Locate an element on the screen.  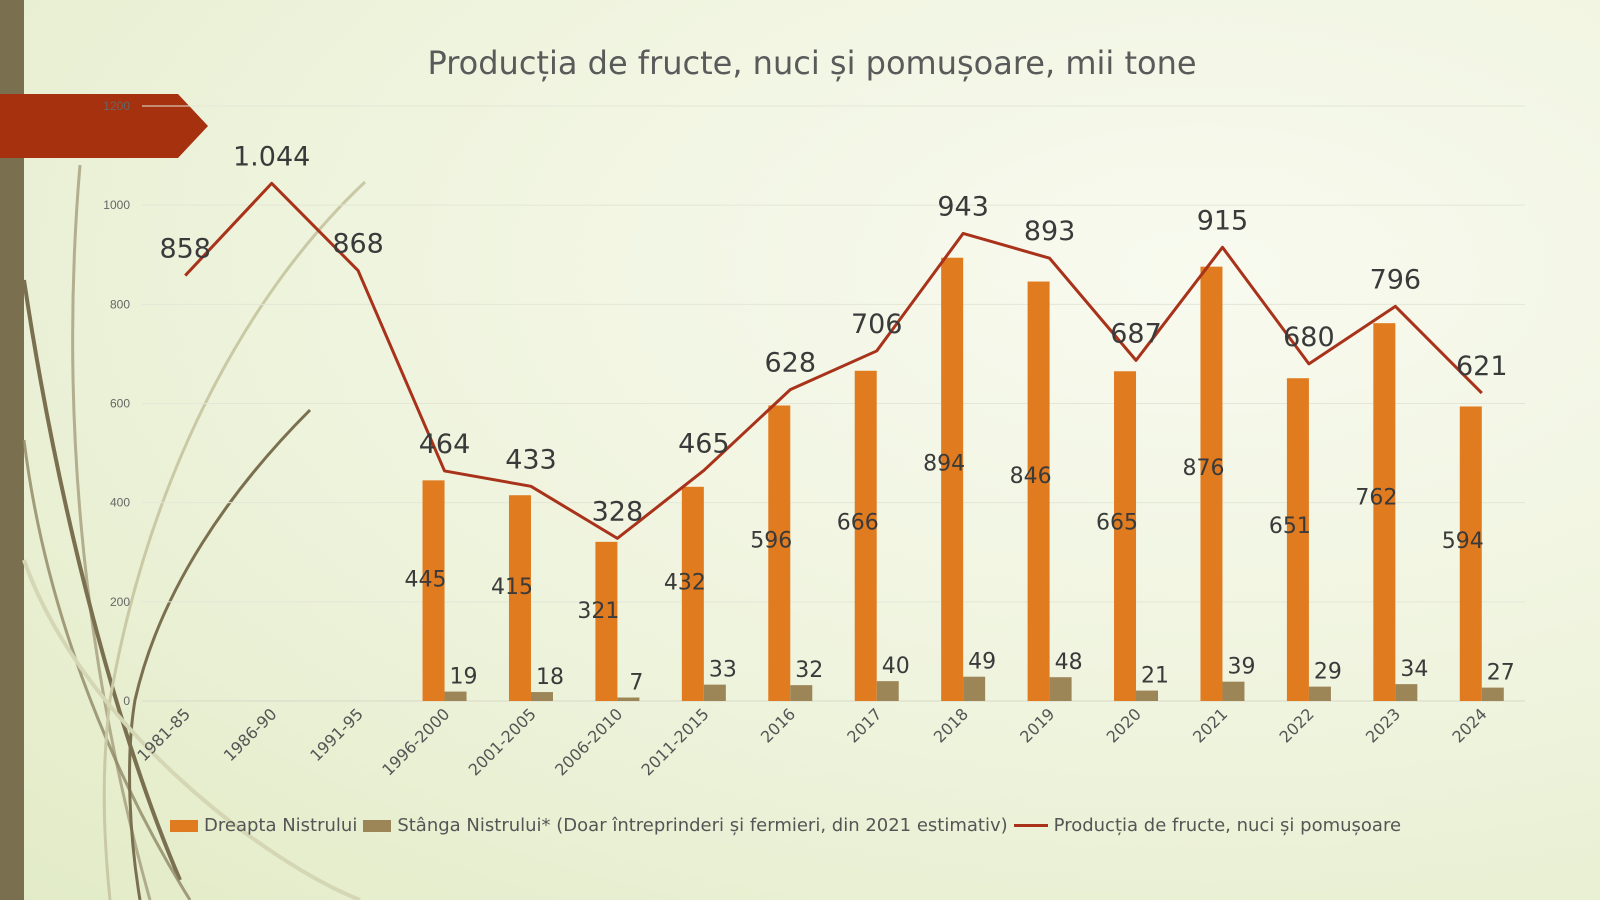
x-tick-label: 1986-90 is located at coordinates (250, 734).